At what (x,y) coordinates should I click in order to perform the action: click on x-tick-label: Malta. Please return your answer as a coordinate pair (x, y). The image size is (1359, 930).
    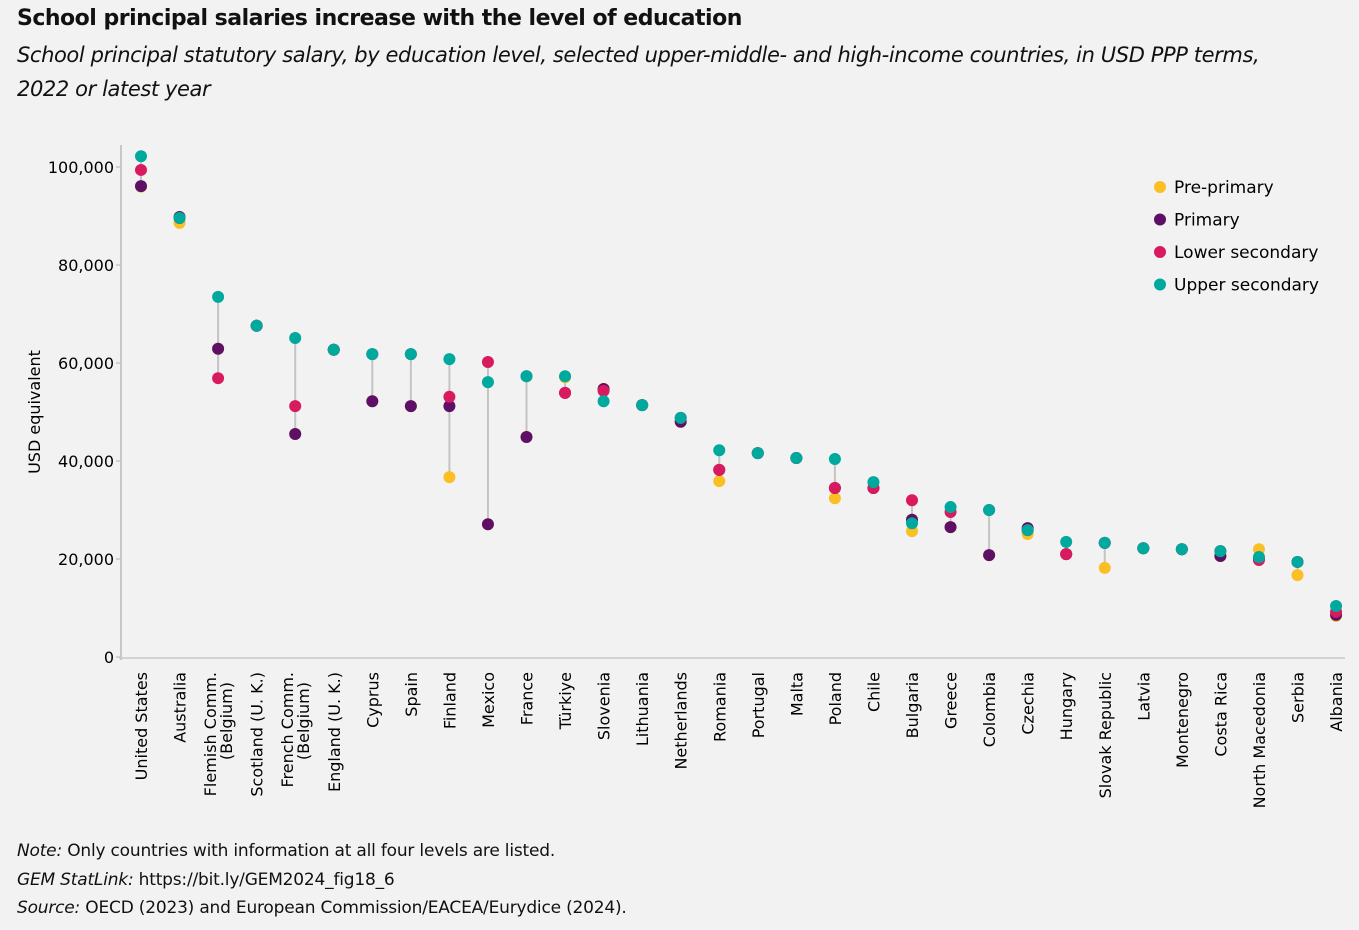
    Looking at the image, I should click on (796, 694).